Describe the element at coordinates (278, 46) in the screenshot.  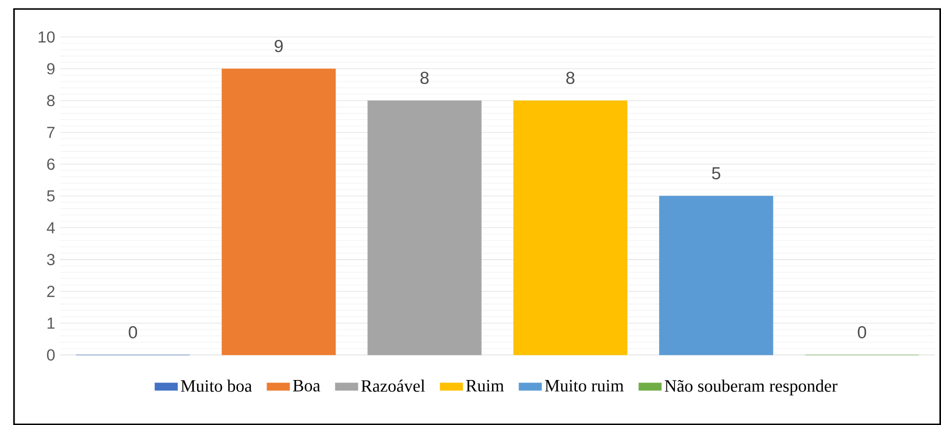
I see `data-label: 9` at that location.